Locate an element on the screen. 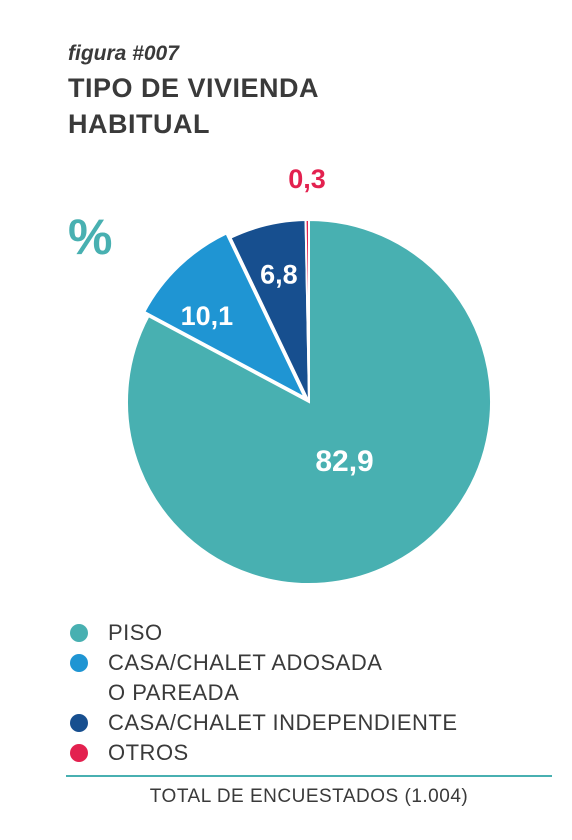 Image resolution: width=572 pixels, height=840 pixels. footer-divider is located at coordinates (309, 776).